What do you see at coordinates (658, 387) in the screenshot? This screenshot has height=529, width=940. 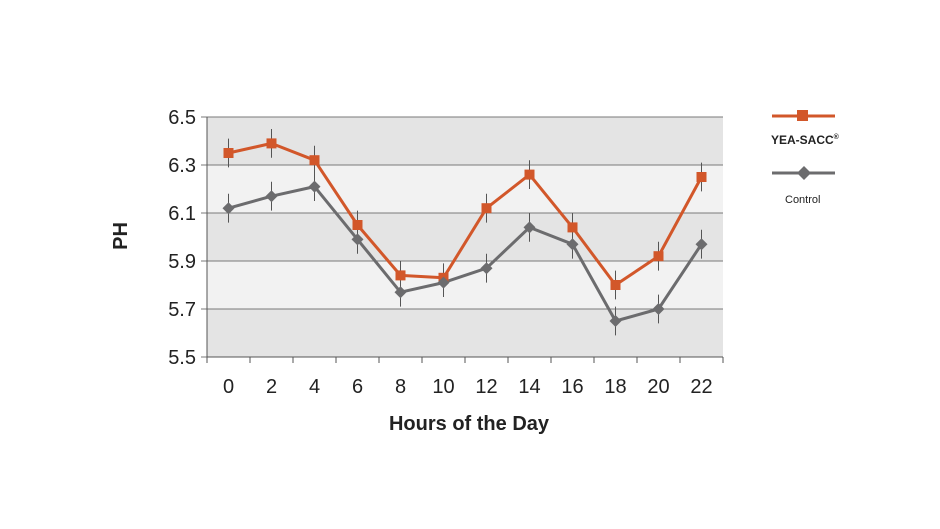 I see `x-tick-label: 20` at bounding box center [658, 387].